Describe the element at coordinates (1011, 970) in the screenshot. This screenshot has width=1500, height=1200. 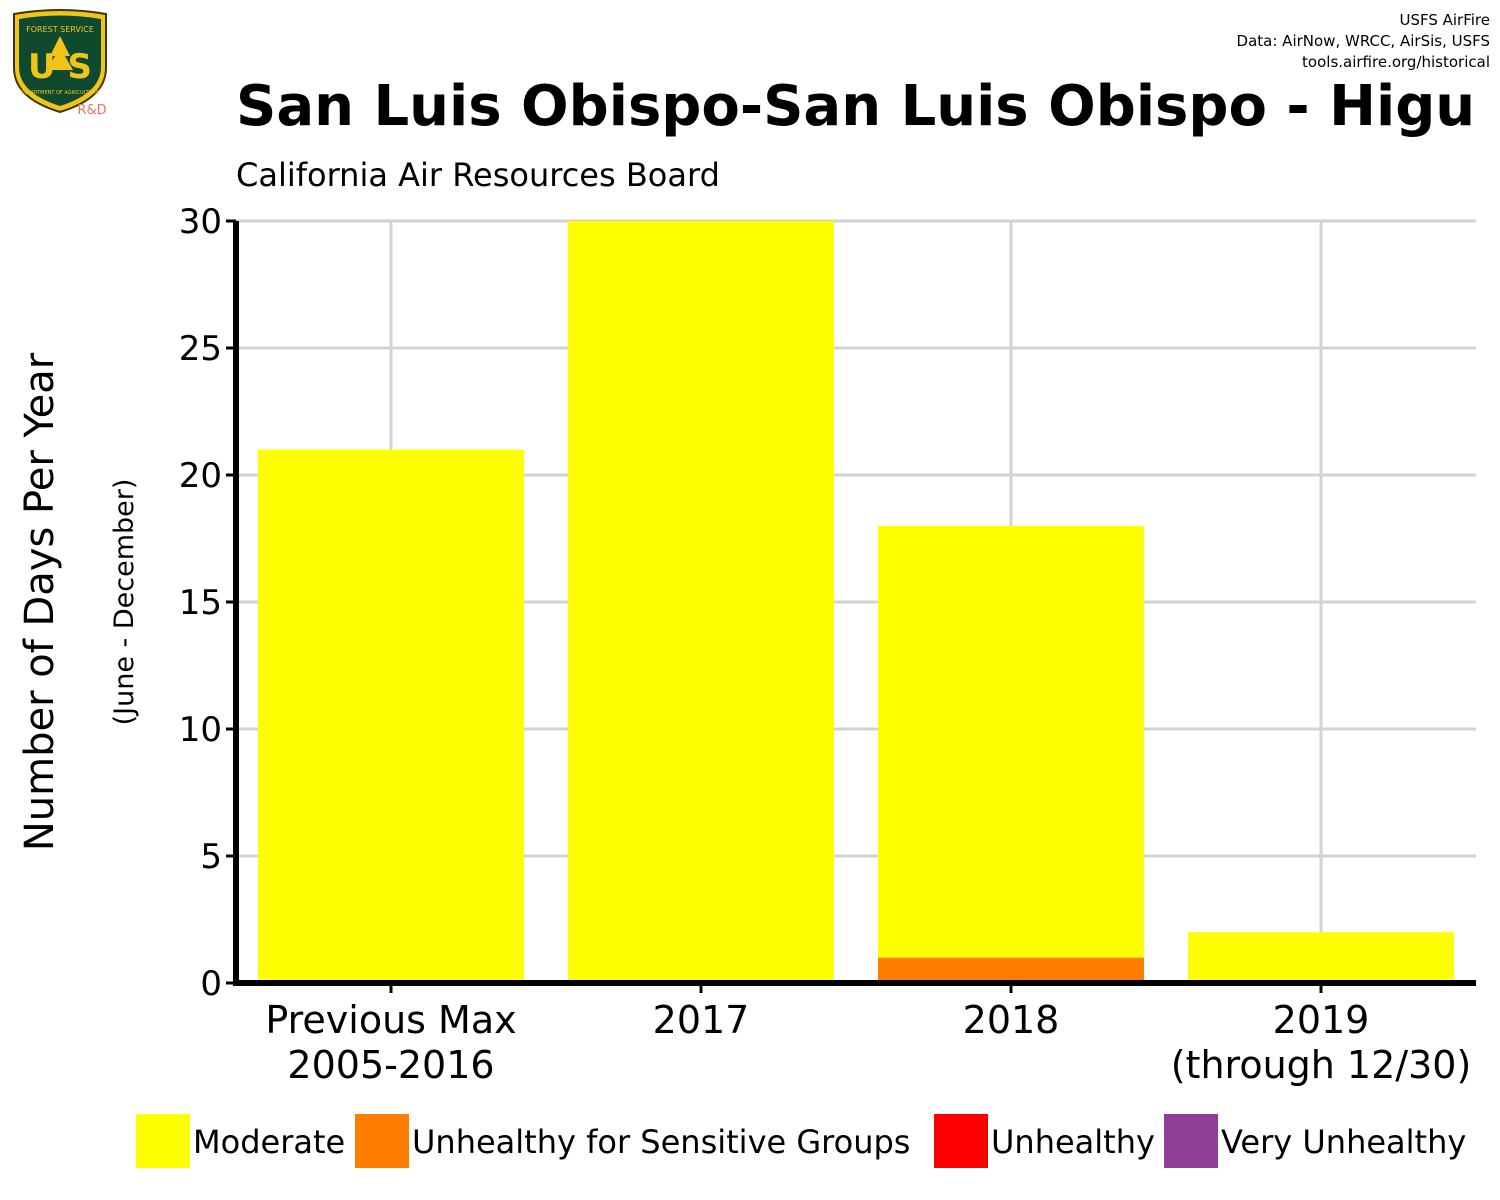
I see `bar-unhealthy-for-sensitive-groups` at that location.